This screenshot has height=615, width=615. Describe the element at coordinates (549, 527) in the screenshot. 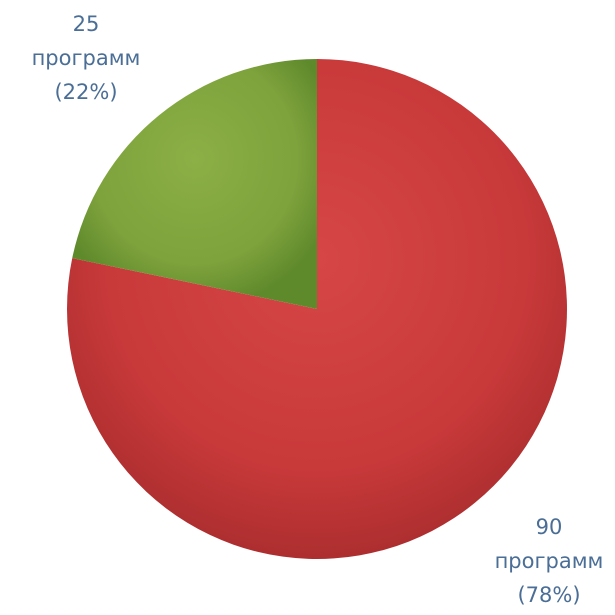

I see `slice-label-line: 90` at that location.